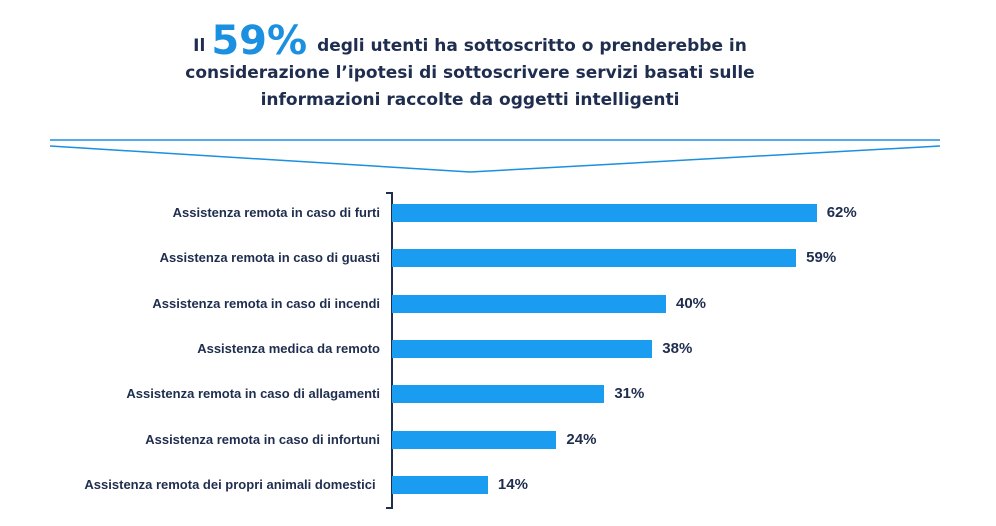  What do you see at coordinates (269, 258) in the screenshot?
I see `category-label: Assistenza remota in caso di guasti` at bounding box center [269, 258].